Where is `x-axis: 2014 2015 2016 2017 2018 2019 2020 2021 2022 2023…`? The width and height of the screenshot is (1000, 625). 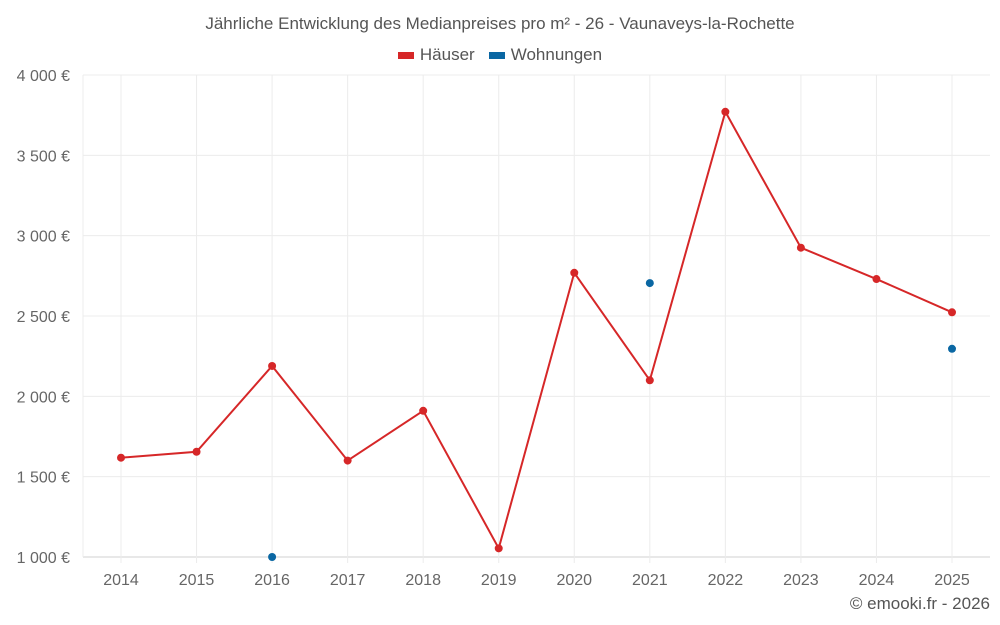 x-axis: 2014 2015 2016 2017 2018 2019 2020 2021 2022 2023… is located at coordinates (536, 580).